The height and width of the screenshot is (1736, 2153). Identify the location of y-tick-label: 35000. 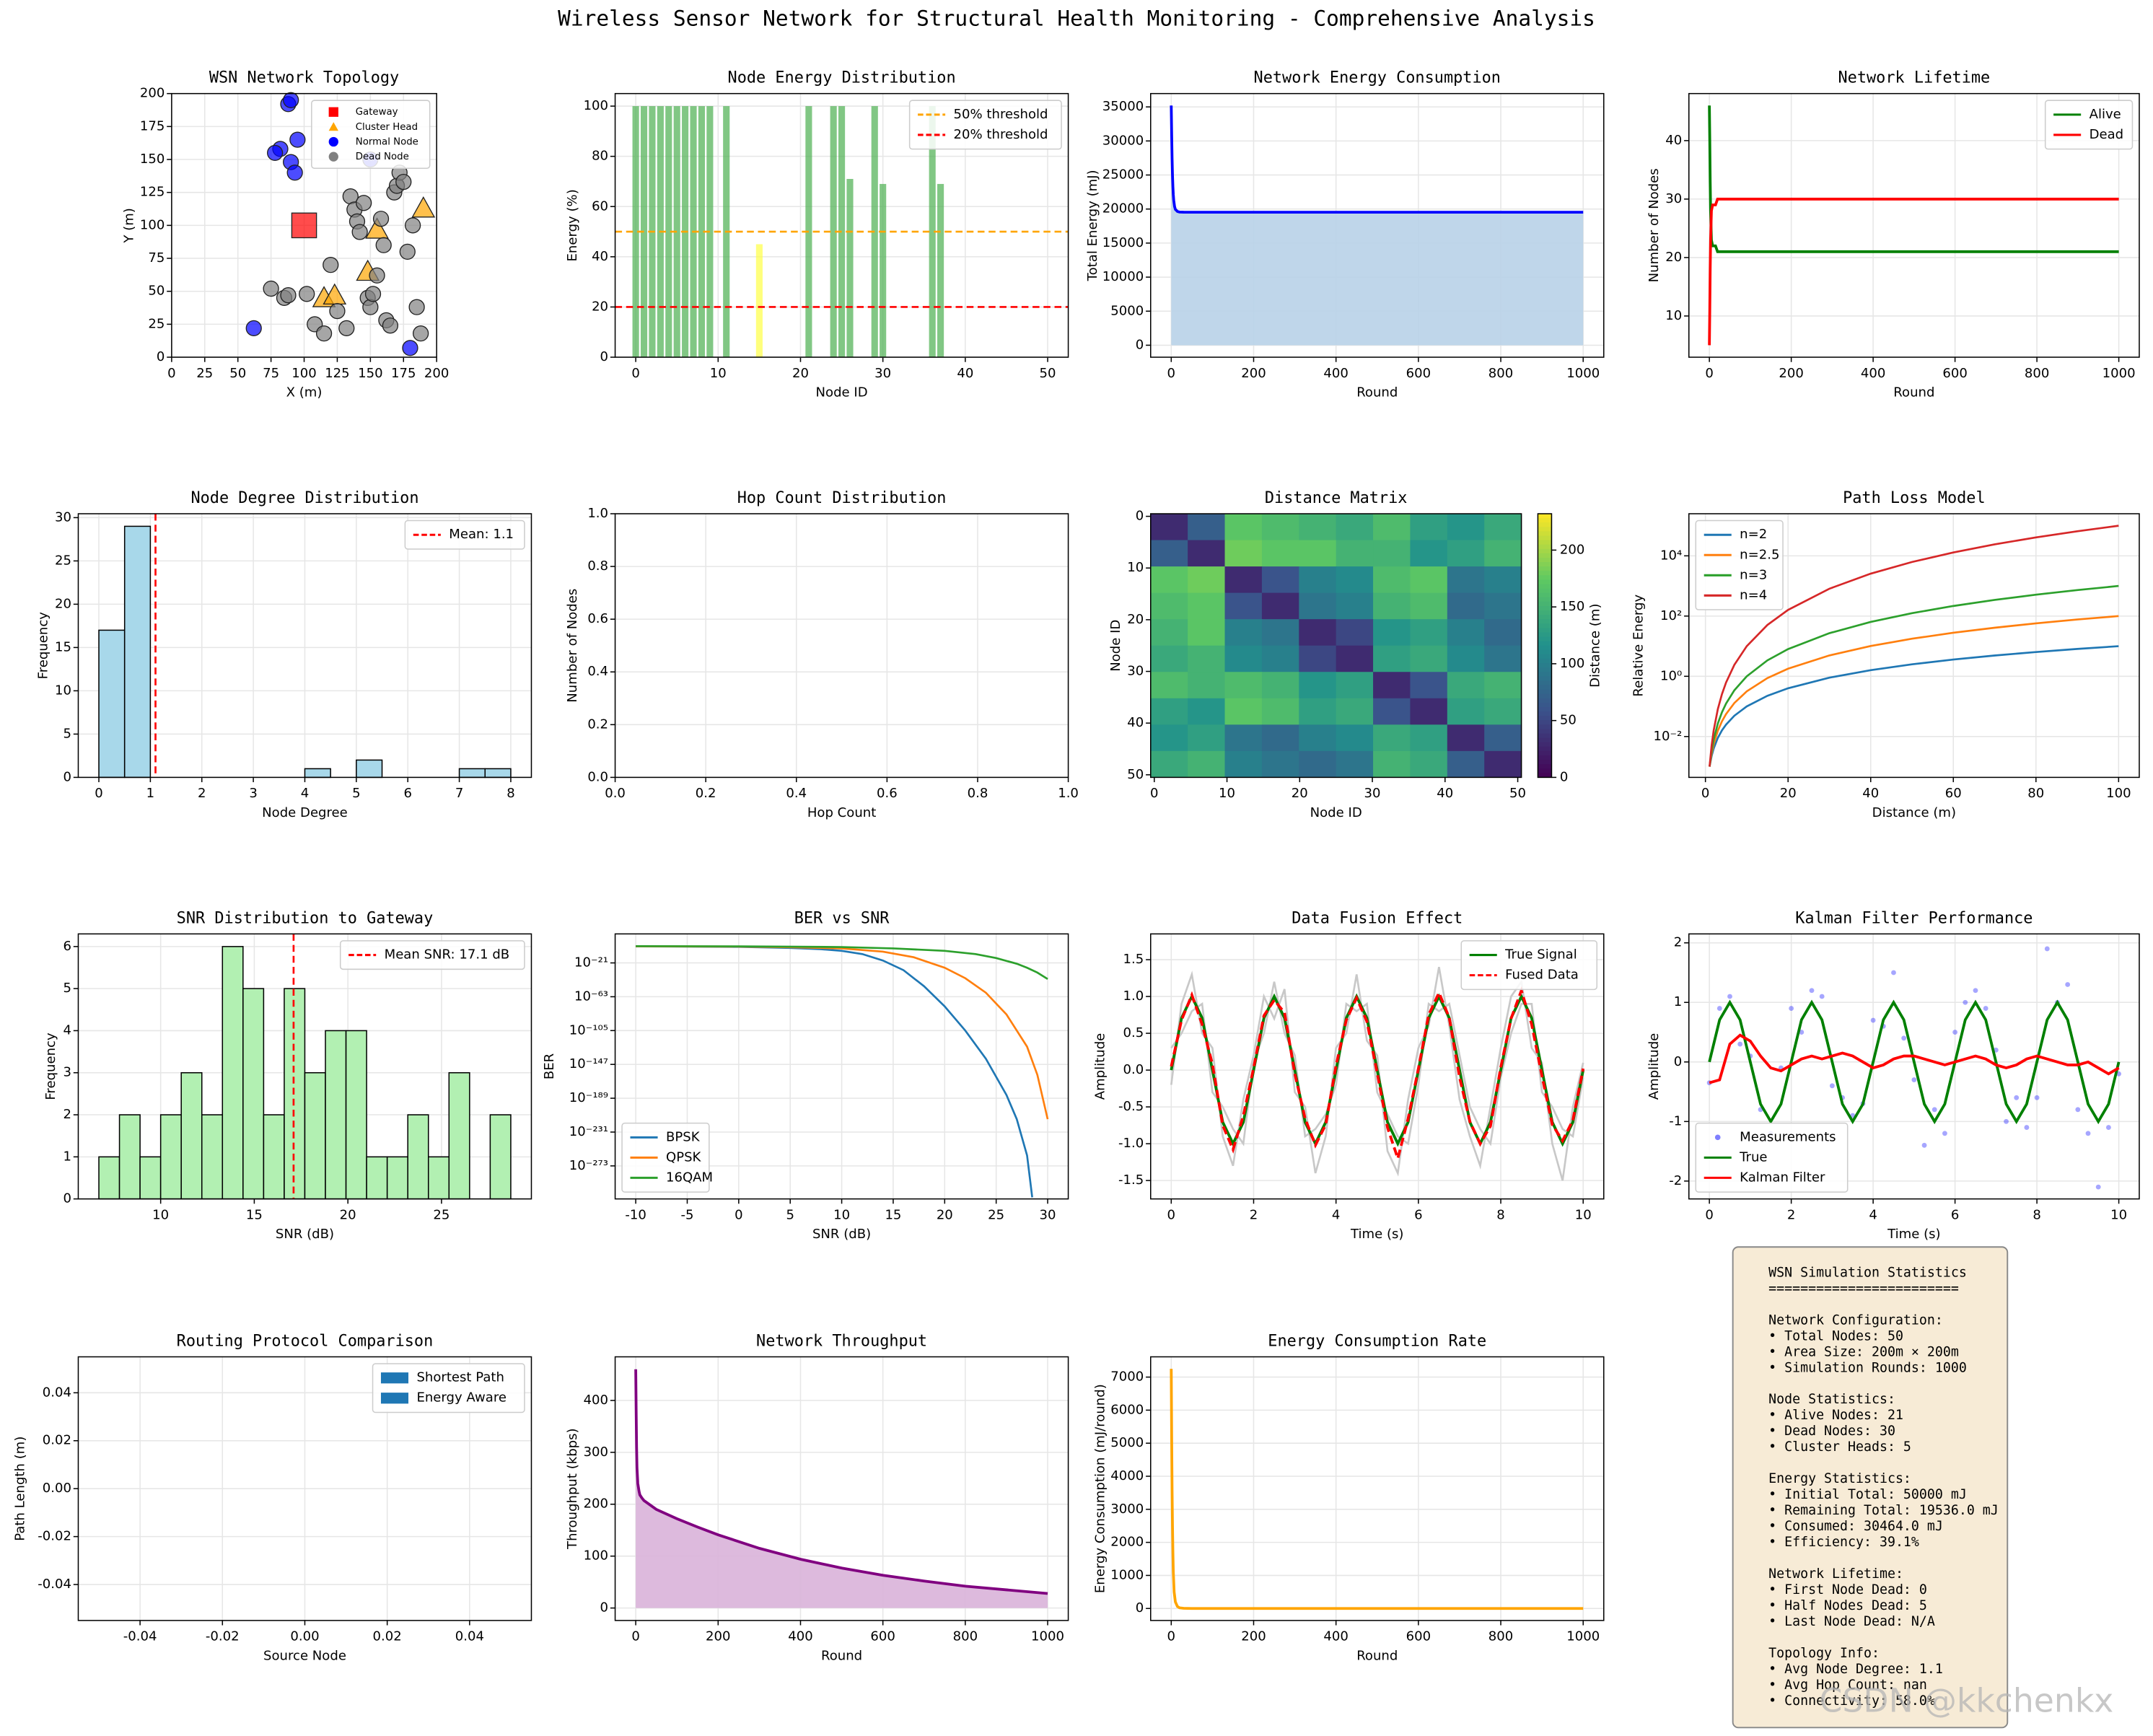
(1123, 106).